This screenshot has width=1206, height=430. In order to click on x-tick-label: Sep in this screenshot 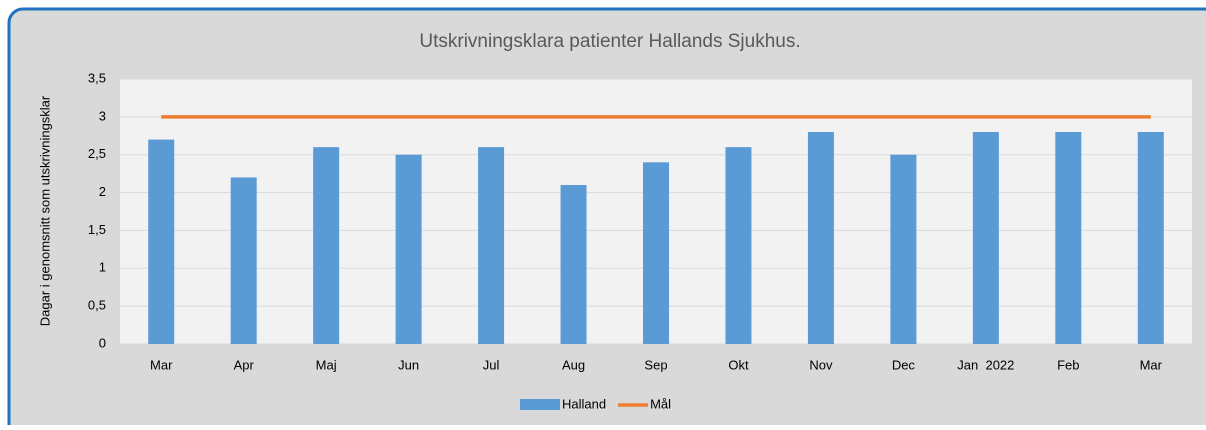, I will do `click(655, 364)`.